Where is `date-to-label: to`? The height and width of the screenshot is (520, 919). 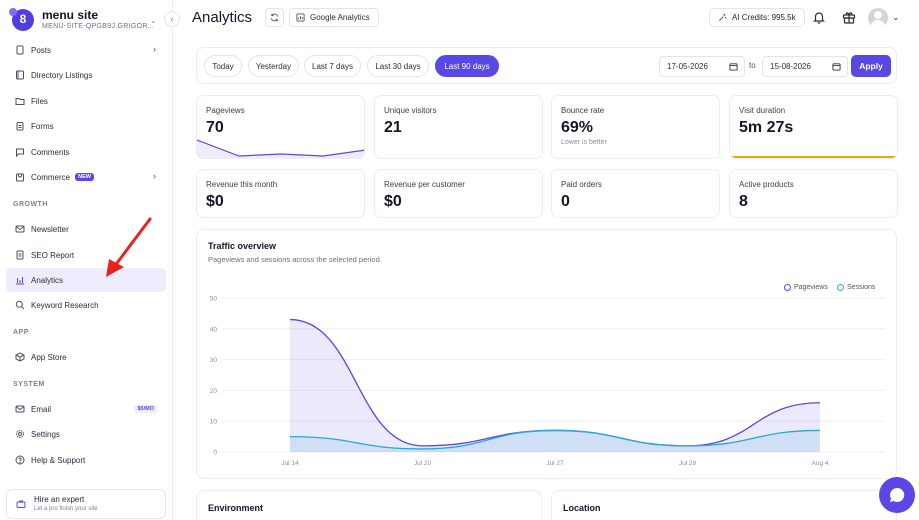 date-to-label: to is located at coordinates (752, 65).